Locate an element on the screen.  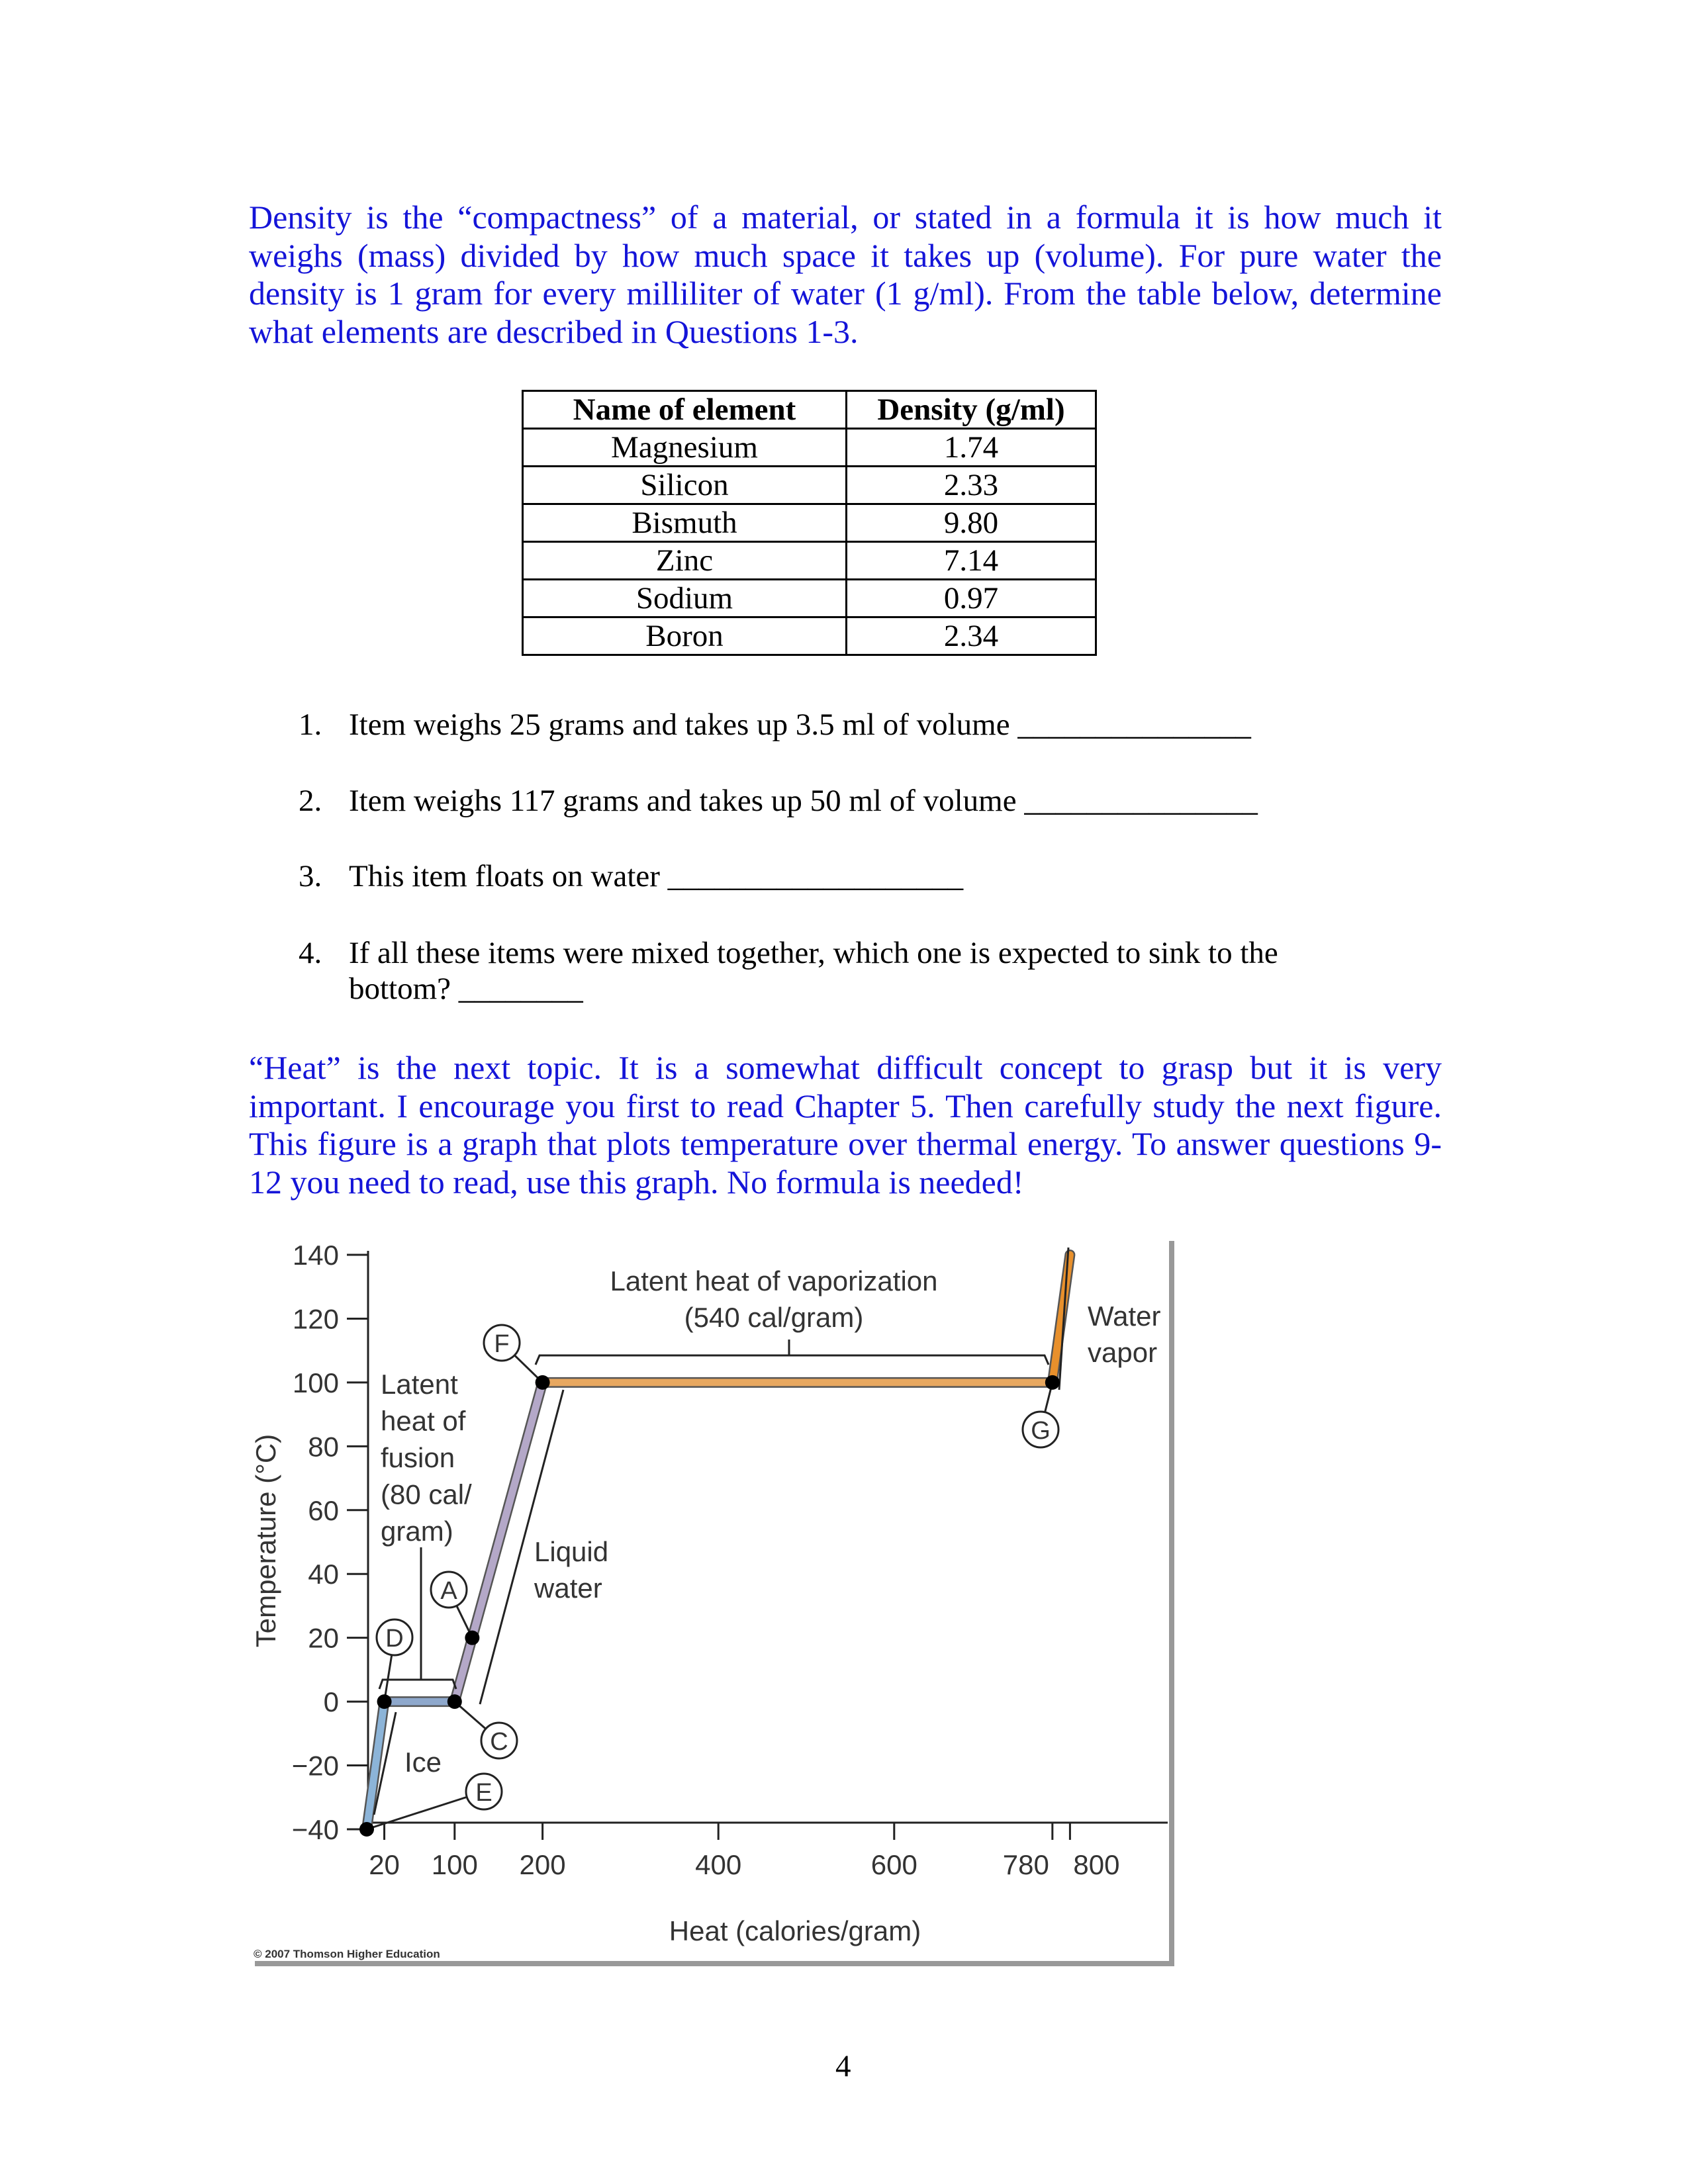
table-row: Bismuth 9.80 is located at coordinates (809, 523).